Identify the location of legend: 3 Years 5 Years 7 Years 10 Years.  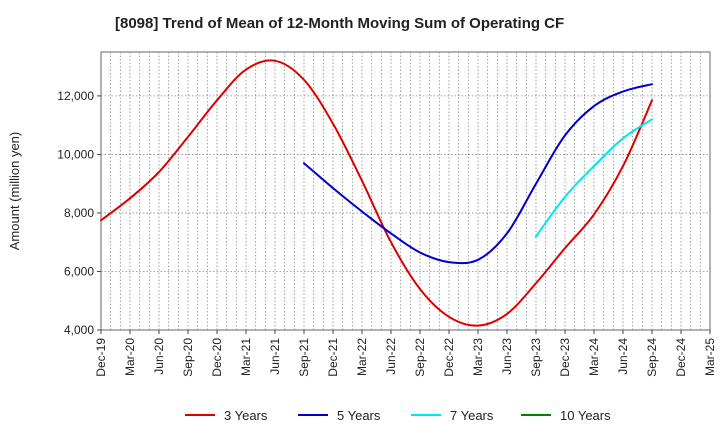
(398, 415).